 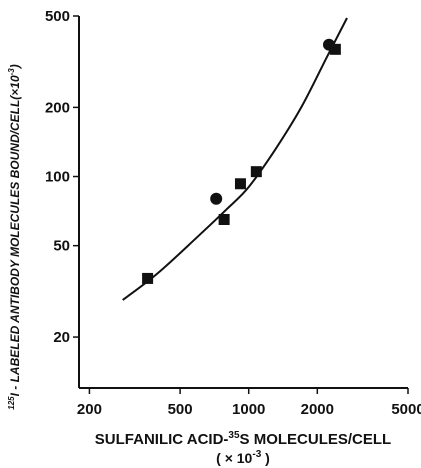 I want to click on x-tick-label: 5000, so click(x=406, y=409).